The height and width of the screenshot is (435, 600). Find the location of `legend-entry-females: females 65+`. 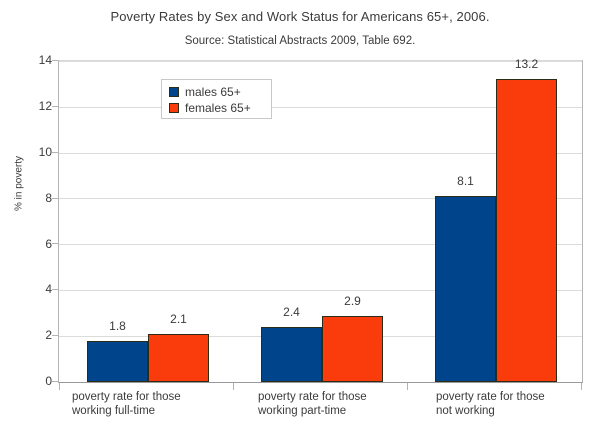

legend-entry-females: females 65+ is located at coordinates (220, 108).